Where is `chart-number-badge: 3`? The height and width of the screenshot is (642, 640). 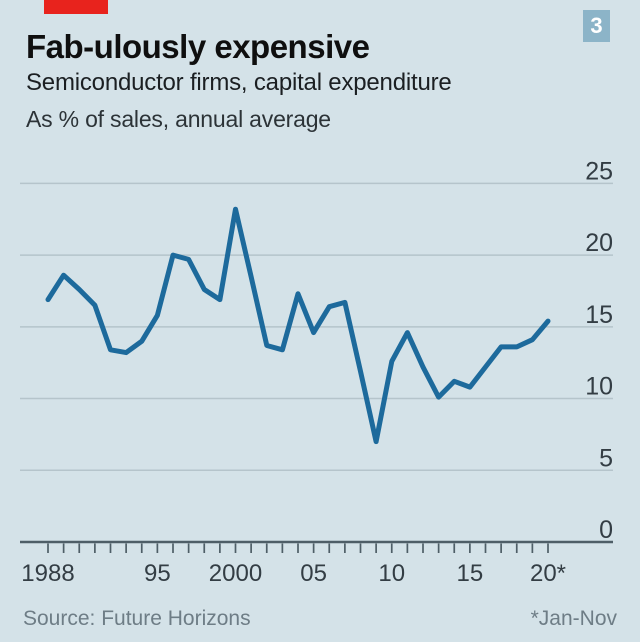 chart-number-badge: 3 is located at coordinates (596, 26).